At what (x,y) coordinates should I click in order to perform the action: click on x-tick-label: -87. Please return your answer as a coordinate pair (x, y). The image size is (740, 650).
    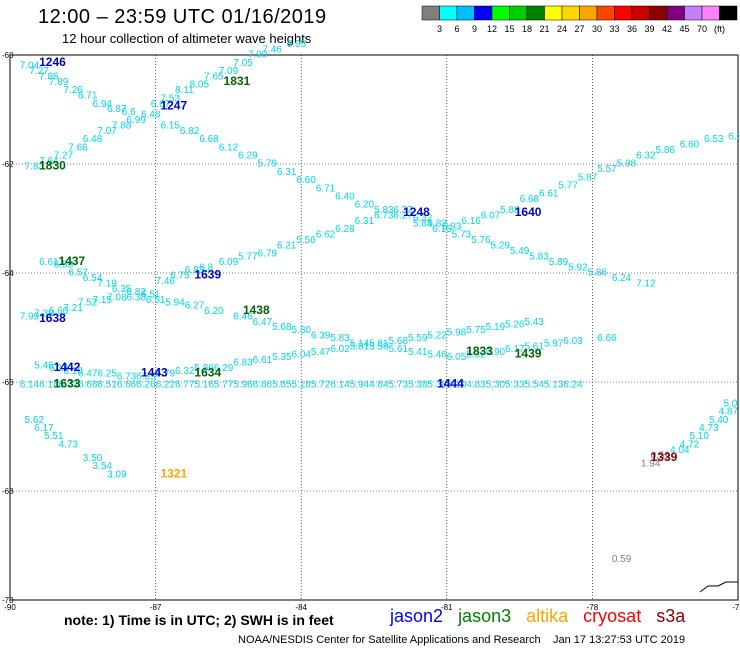
    Looking at the image, I should click on (156, 606).